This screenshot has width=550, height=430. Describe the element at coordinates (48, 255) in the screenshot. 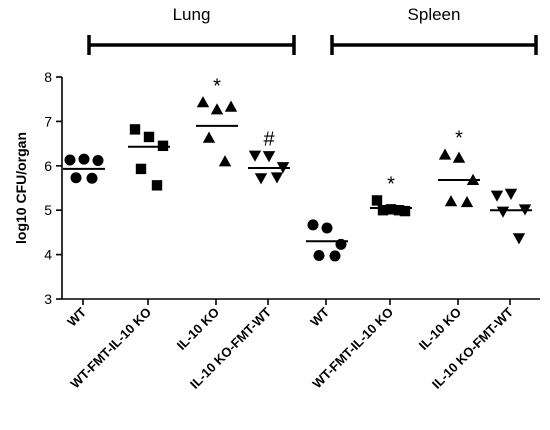

I see `y-tick-label: 4` at that location.